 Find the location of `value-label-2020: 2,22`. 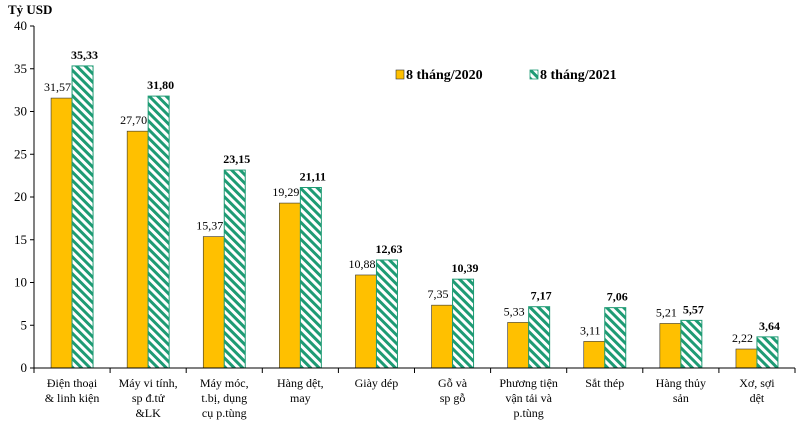

value-label-2020: 2,22 is located at coordinates (742, 338).